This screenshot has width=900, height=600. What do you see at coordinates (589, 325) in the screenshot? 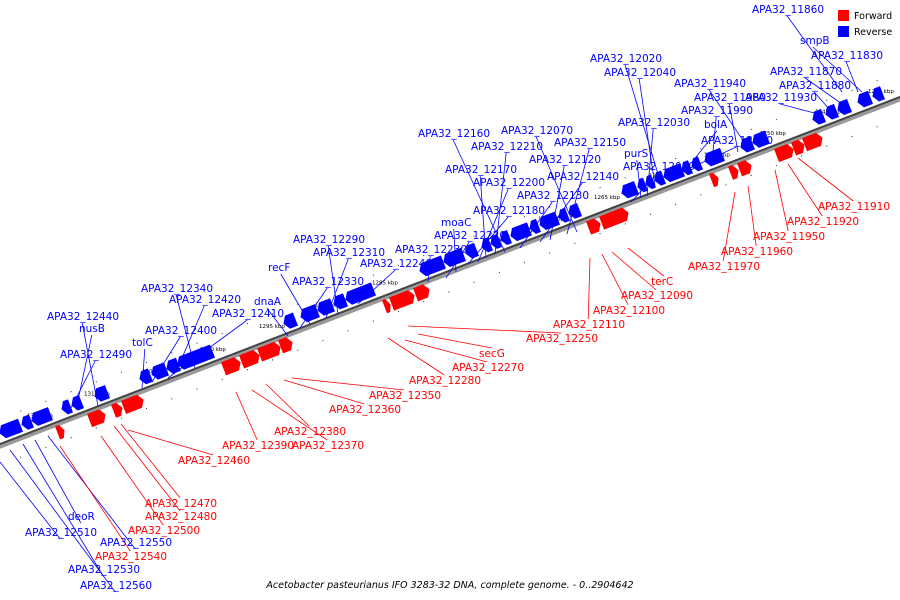
I see `forward-gene-label: APA32_12110` at bounding box center [589, 325].